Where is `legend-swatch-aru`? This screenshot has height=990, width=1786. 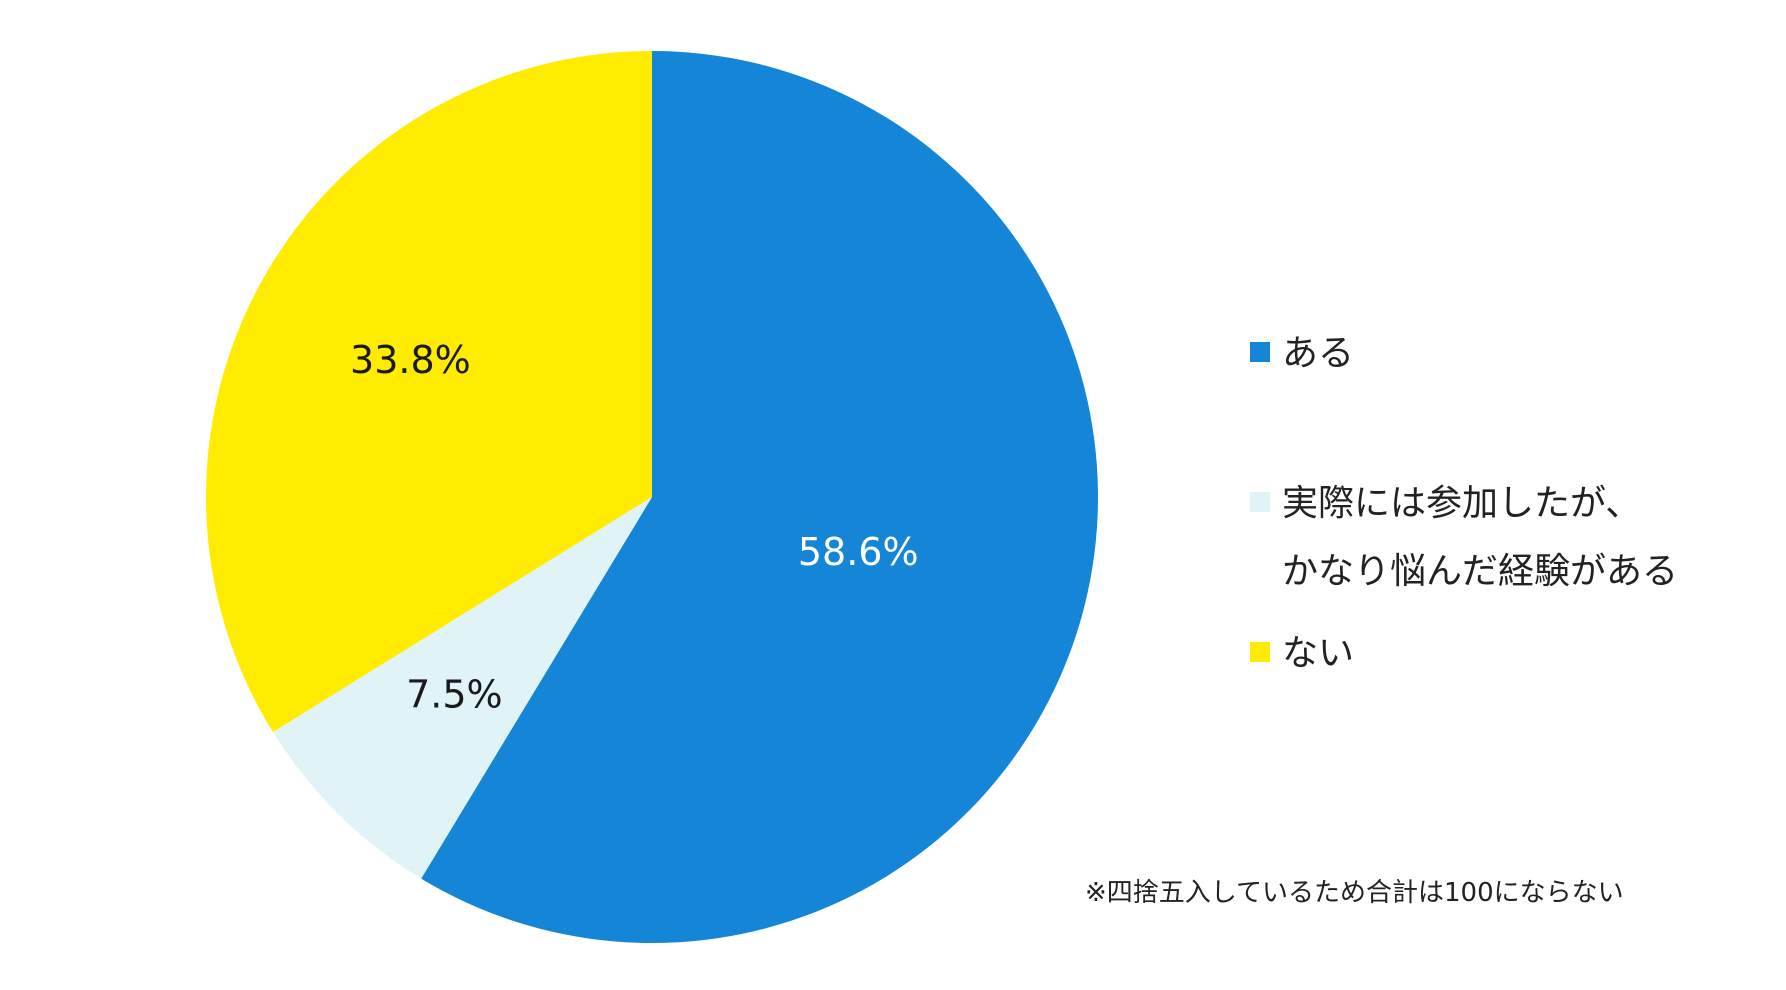 legend-swatch-aru is located at coordinates (1260, 352).